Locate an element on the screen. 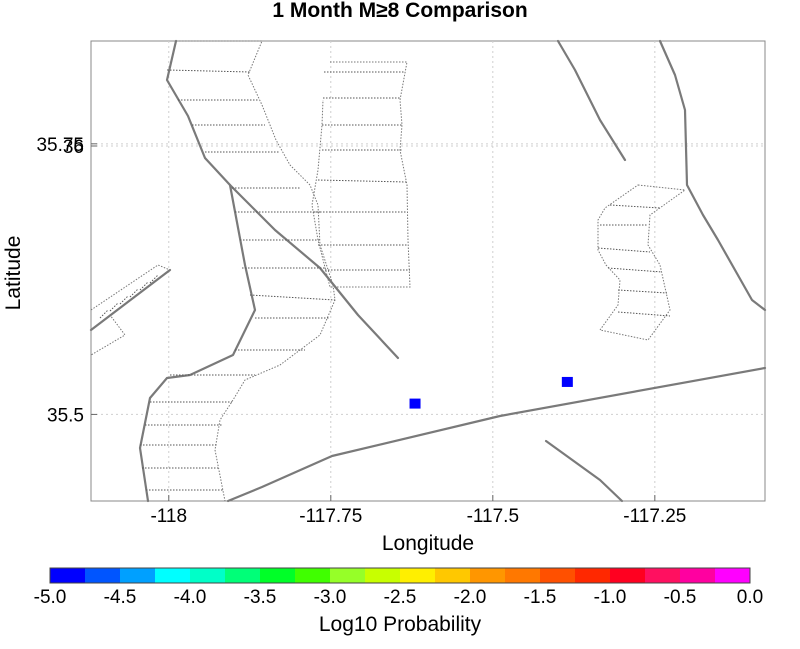 This screenshot has height=649, width=800. colorbar-frame is located at coordinates (400, 575).